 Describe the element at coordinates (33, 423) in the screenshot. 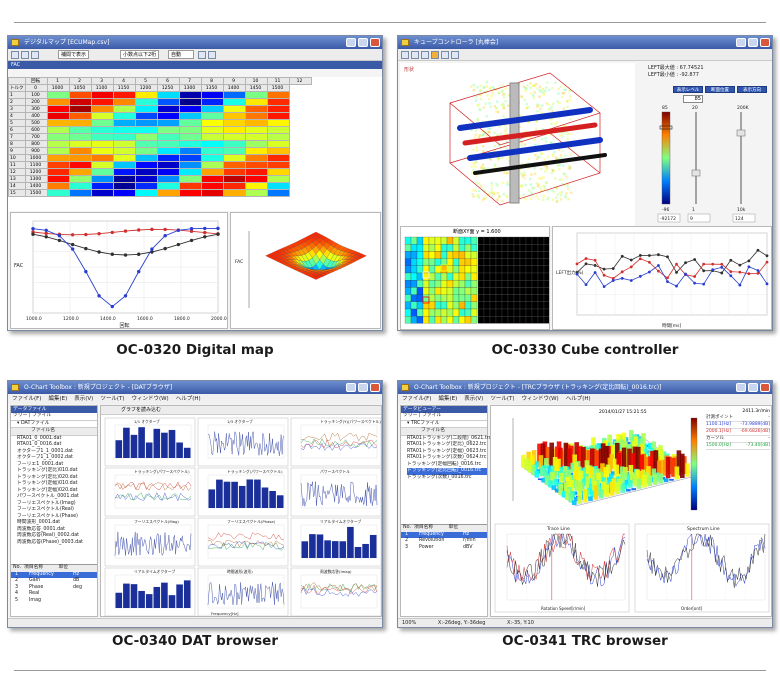

I see `tree-root: ▾ DATファイル` at that location.